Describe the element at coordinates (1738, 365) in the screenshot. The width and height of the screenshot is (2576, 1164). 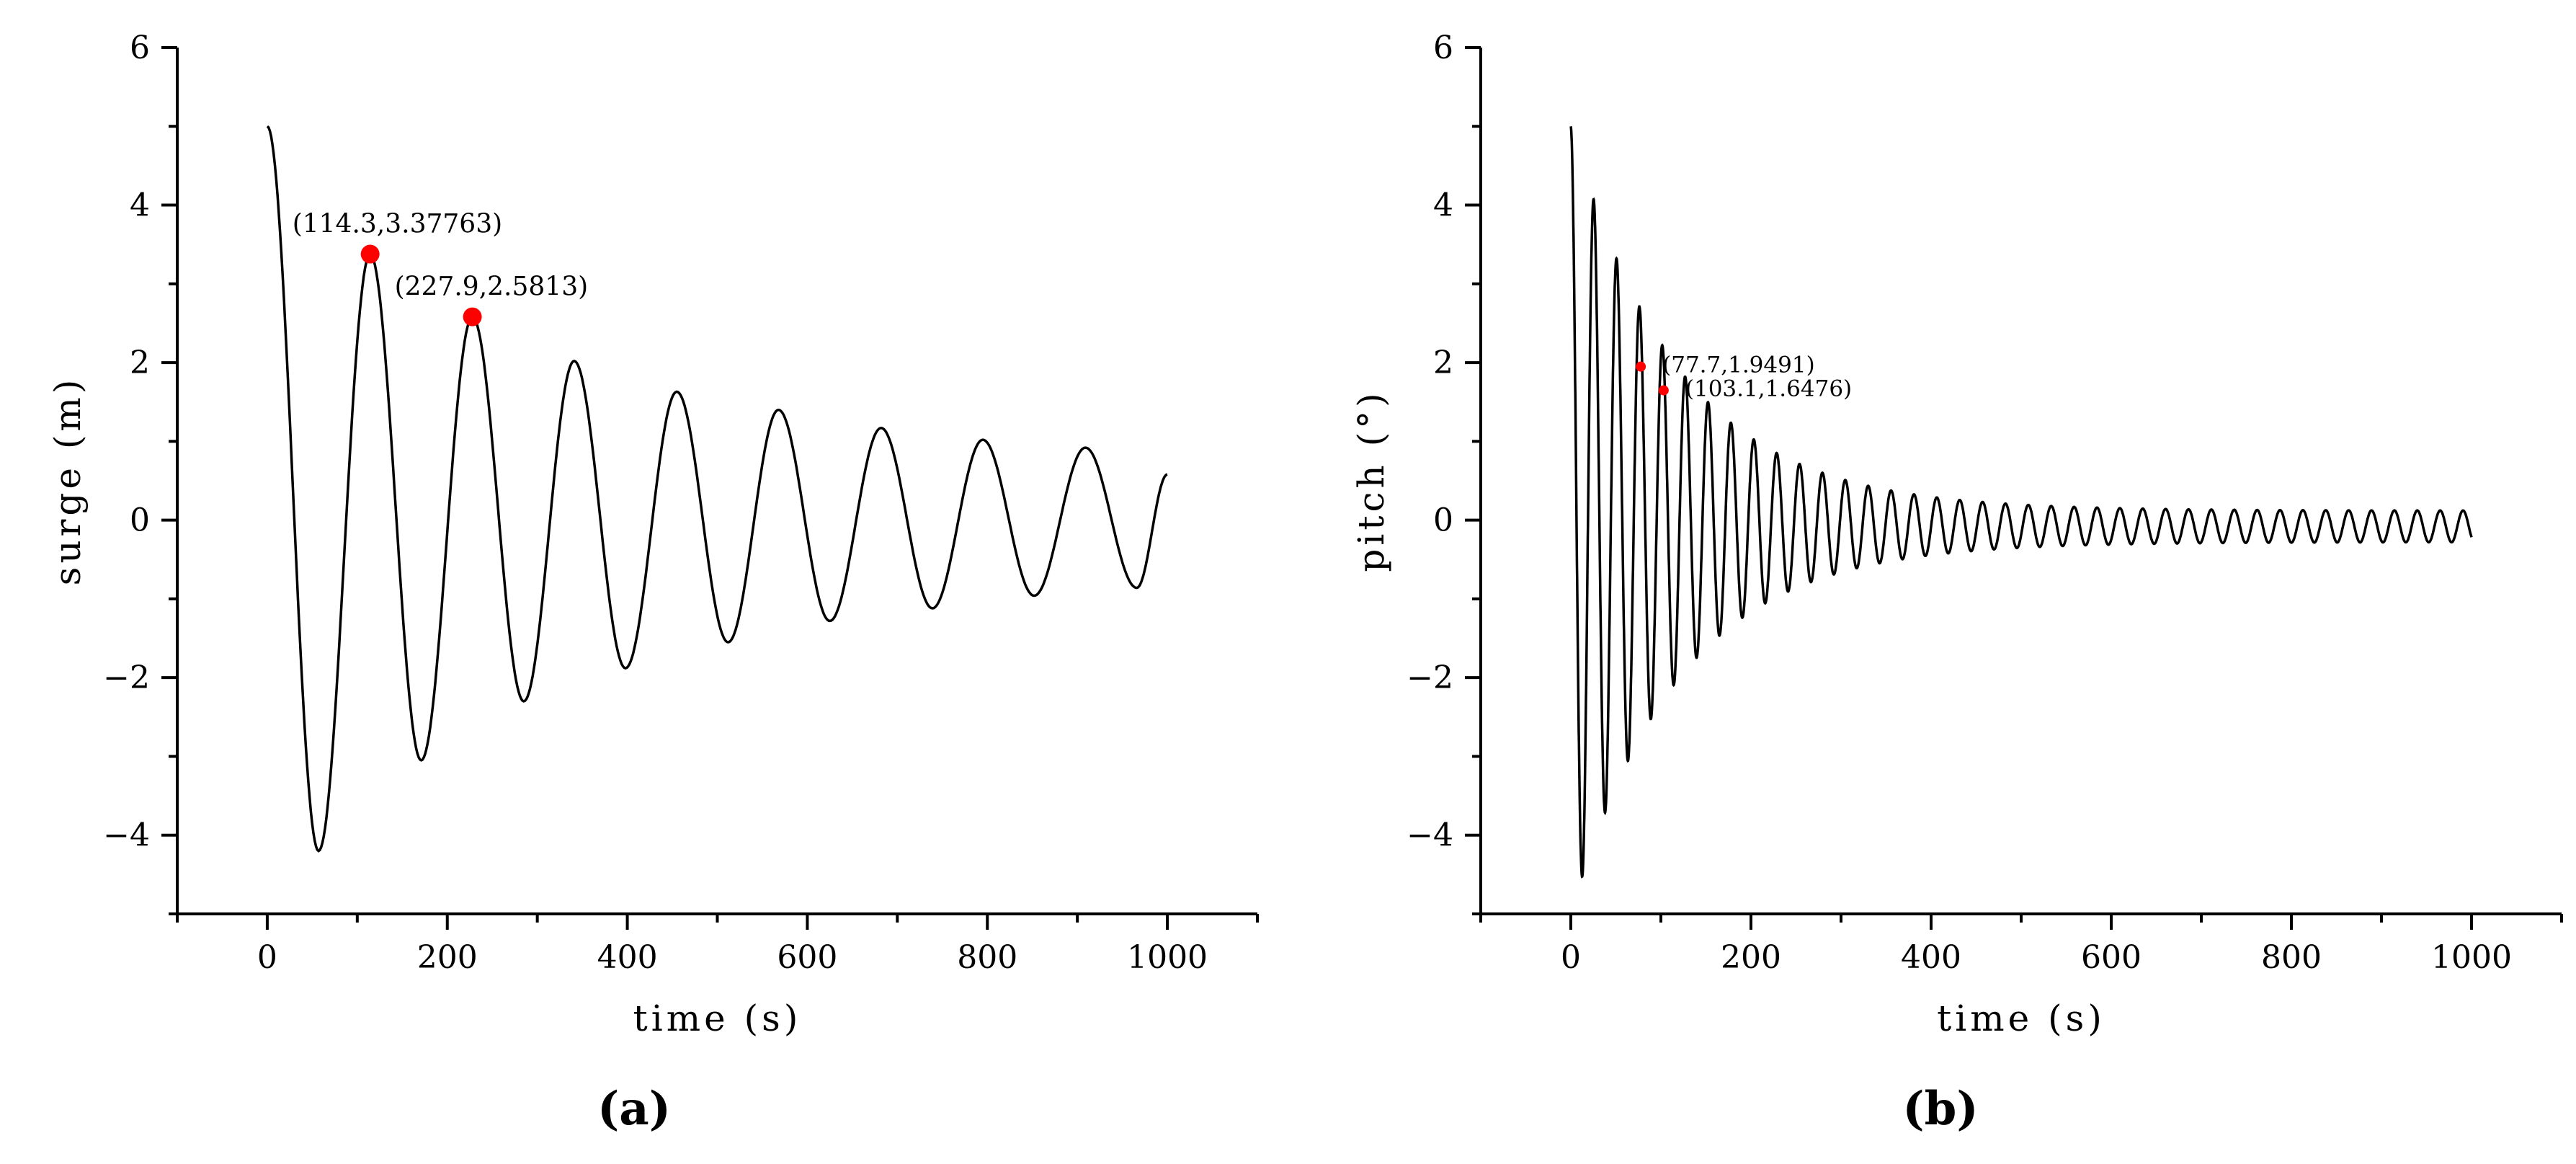
I see `annotation-label: (77.7,1.9491)` at that location.